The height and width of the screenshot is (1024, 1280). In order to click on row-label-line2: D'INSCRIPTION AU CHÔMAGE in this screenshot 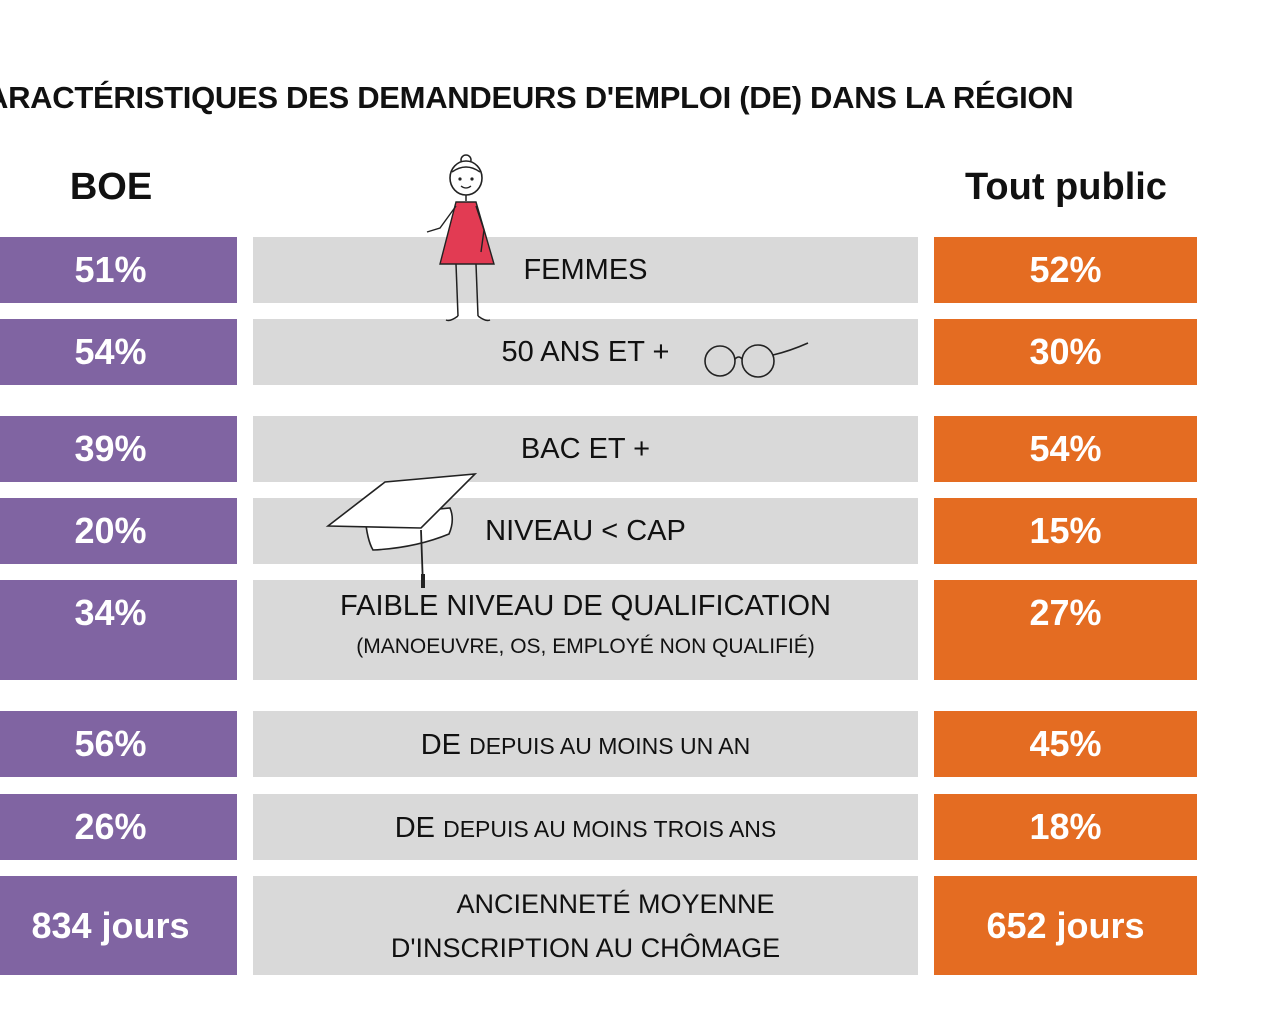, I will do `click(585, 947)`.